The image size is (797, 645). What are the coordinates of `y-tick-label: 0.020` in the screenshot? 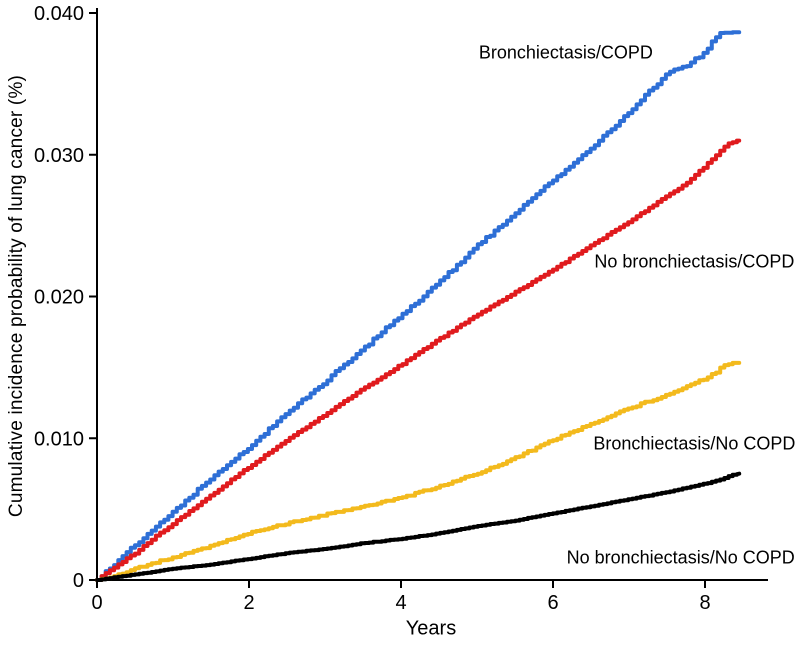 It's located at (59, 298).